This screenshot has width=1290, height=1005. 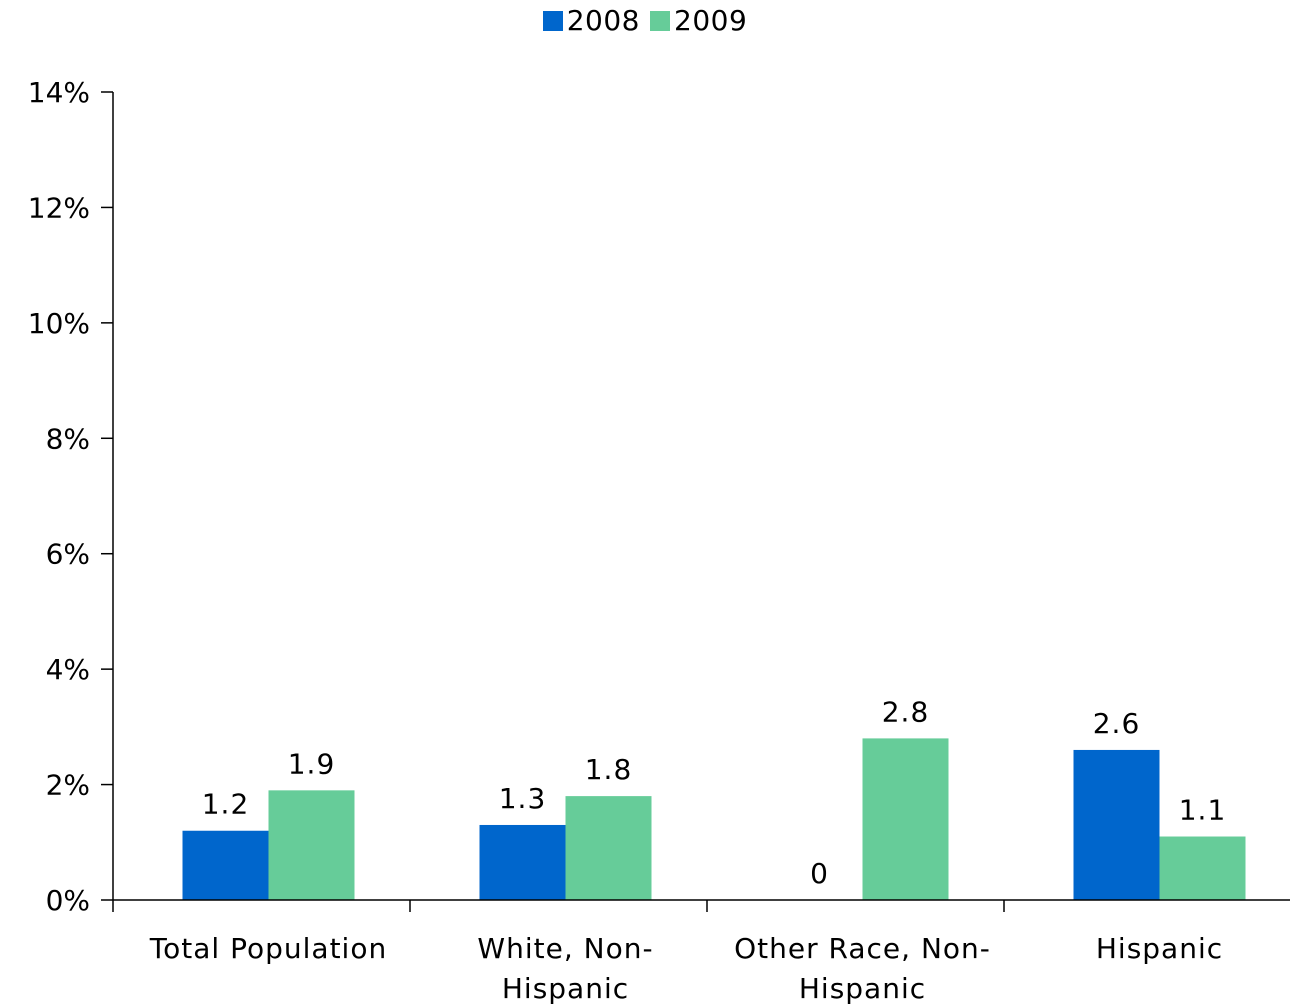 What do you see at coordinates (68, 554) in the screenshot?
I see `y-tick-label: 6%` at bounding box center [68, 554].